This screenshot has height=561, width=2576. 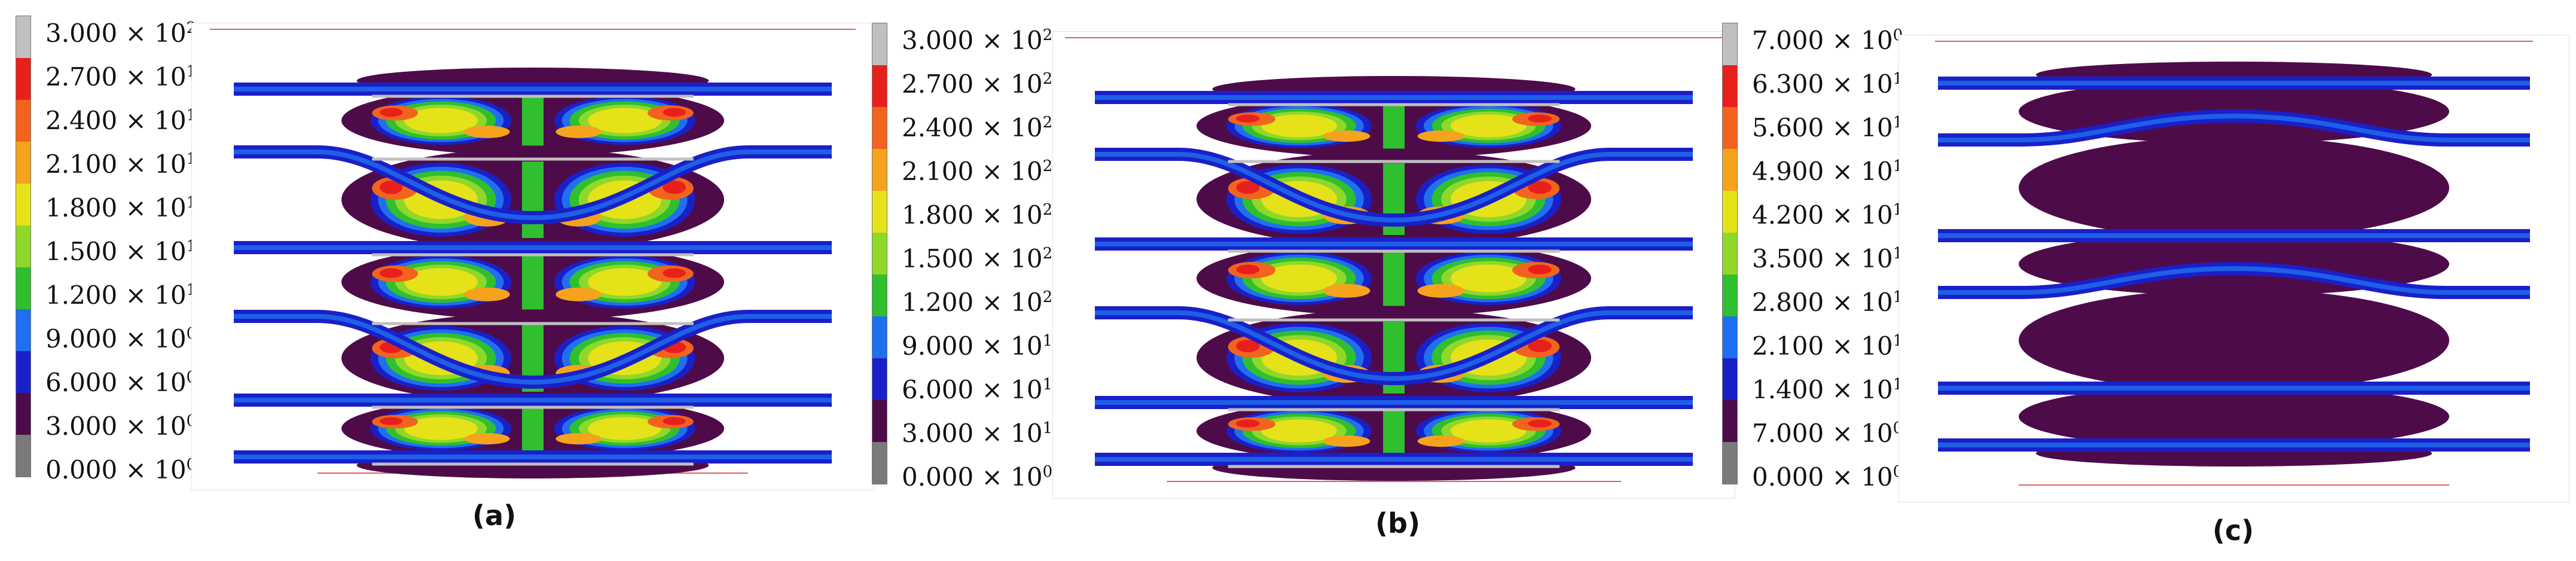 I want to click on legend-mantissa: 9.000, so click(x=938, y=346).